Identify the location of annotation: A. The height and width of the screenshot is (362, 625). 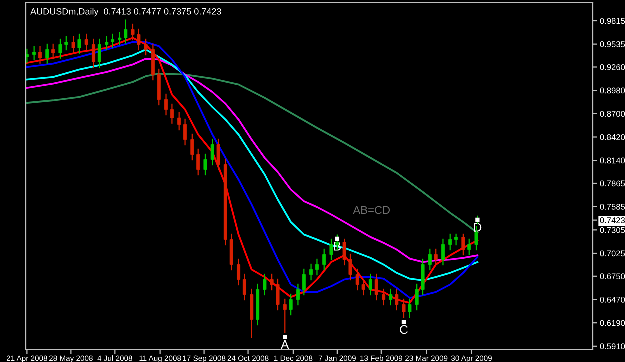
(285, 345).